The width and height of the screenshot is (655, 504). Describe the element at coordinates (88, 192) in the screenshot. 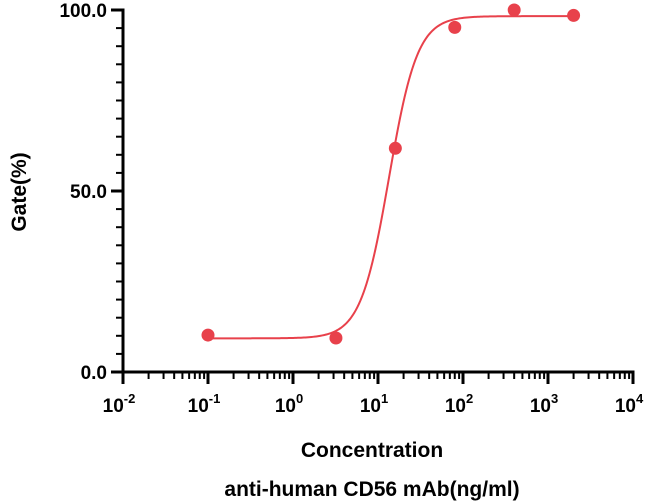

I see `y-tick-label: 50.0` at that location.